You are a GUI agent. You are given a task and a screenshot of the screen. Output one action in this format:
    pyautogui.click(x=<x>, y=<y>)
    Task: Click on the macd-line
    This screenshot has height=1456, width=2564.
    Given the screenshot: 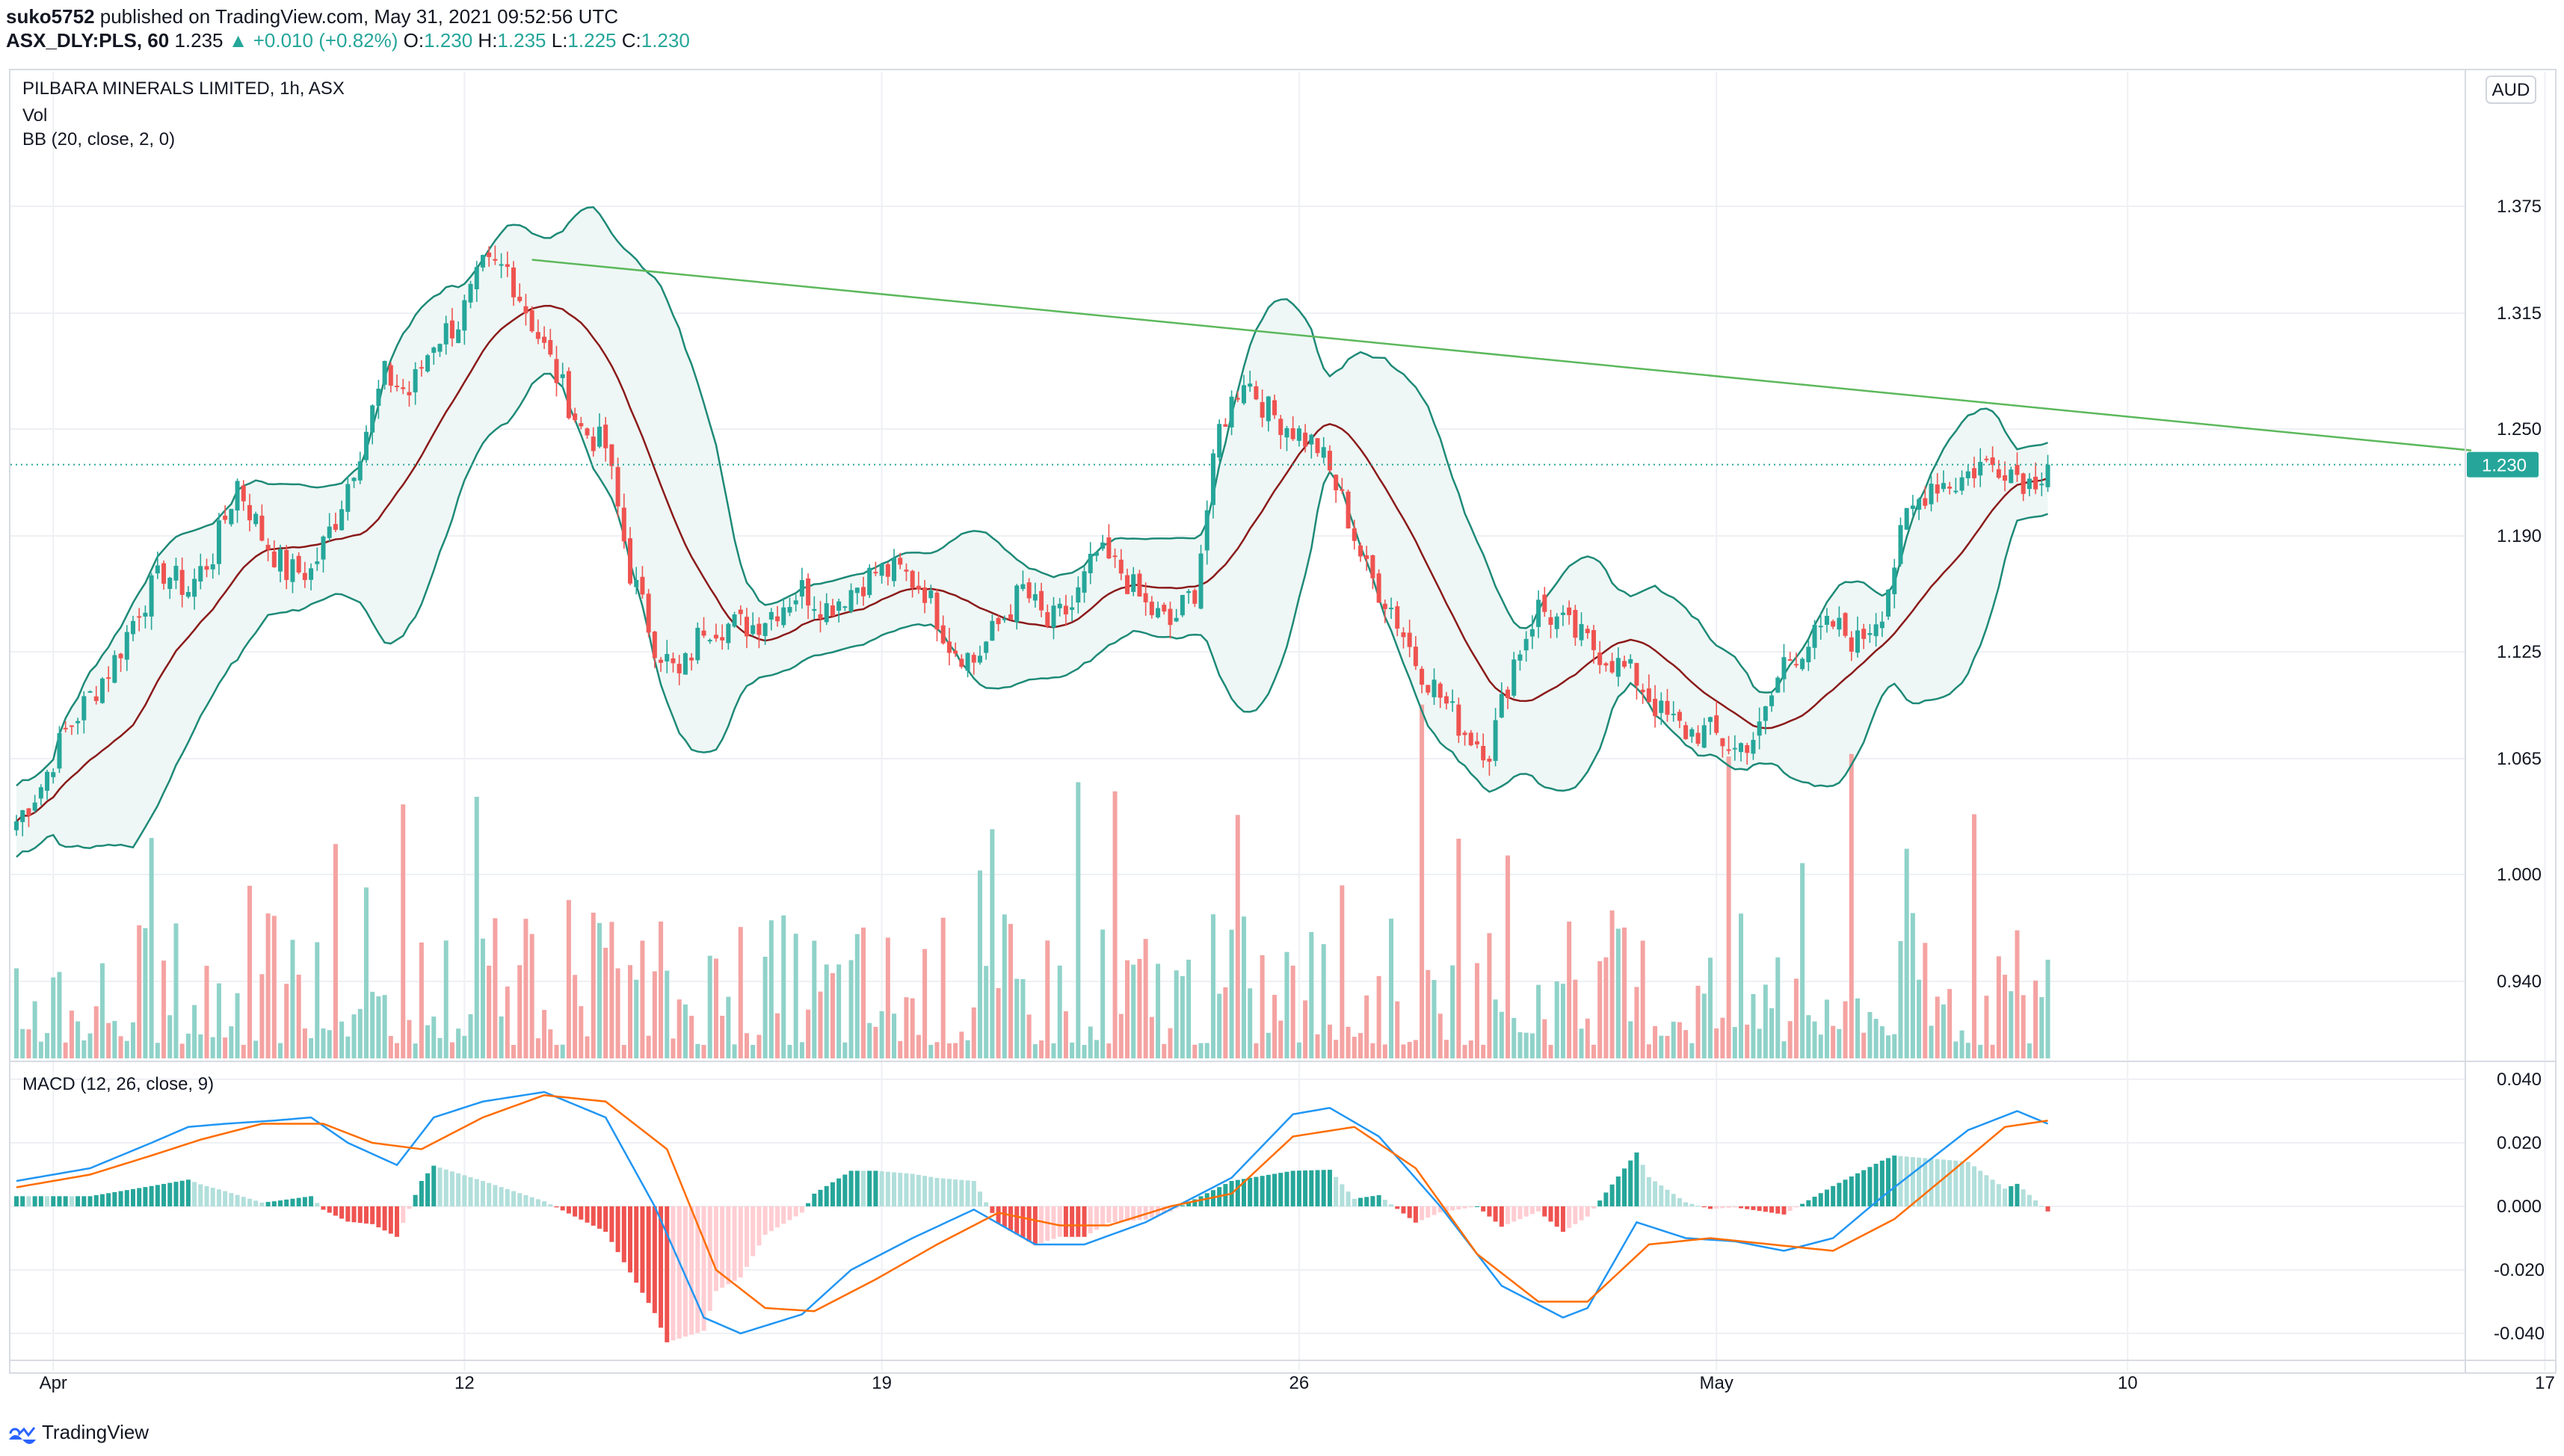 What is the action you would take?
    pyautogui.click(x=1032, y=1213)
    